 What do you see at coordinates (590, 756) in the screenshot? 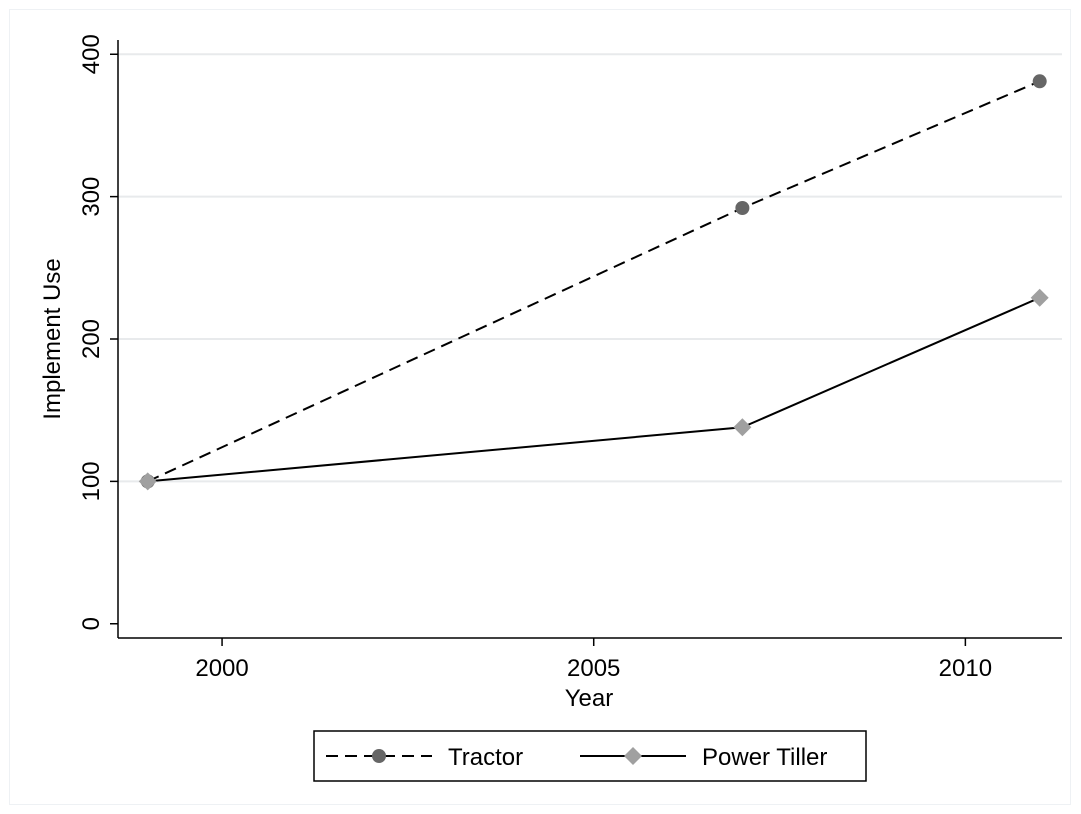
I see `legend: Tractor Power Tiller` at bounding box center [590, 756].